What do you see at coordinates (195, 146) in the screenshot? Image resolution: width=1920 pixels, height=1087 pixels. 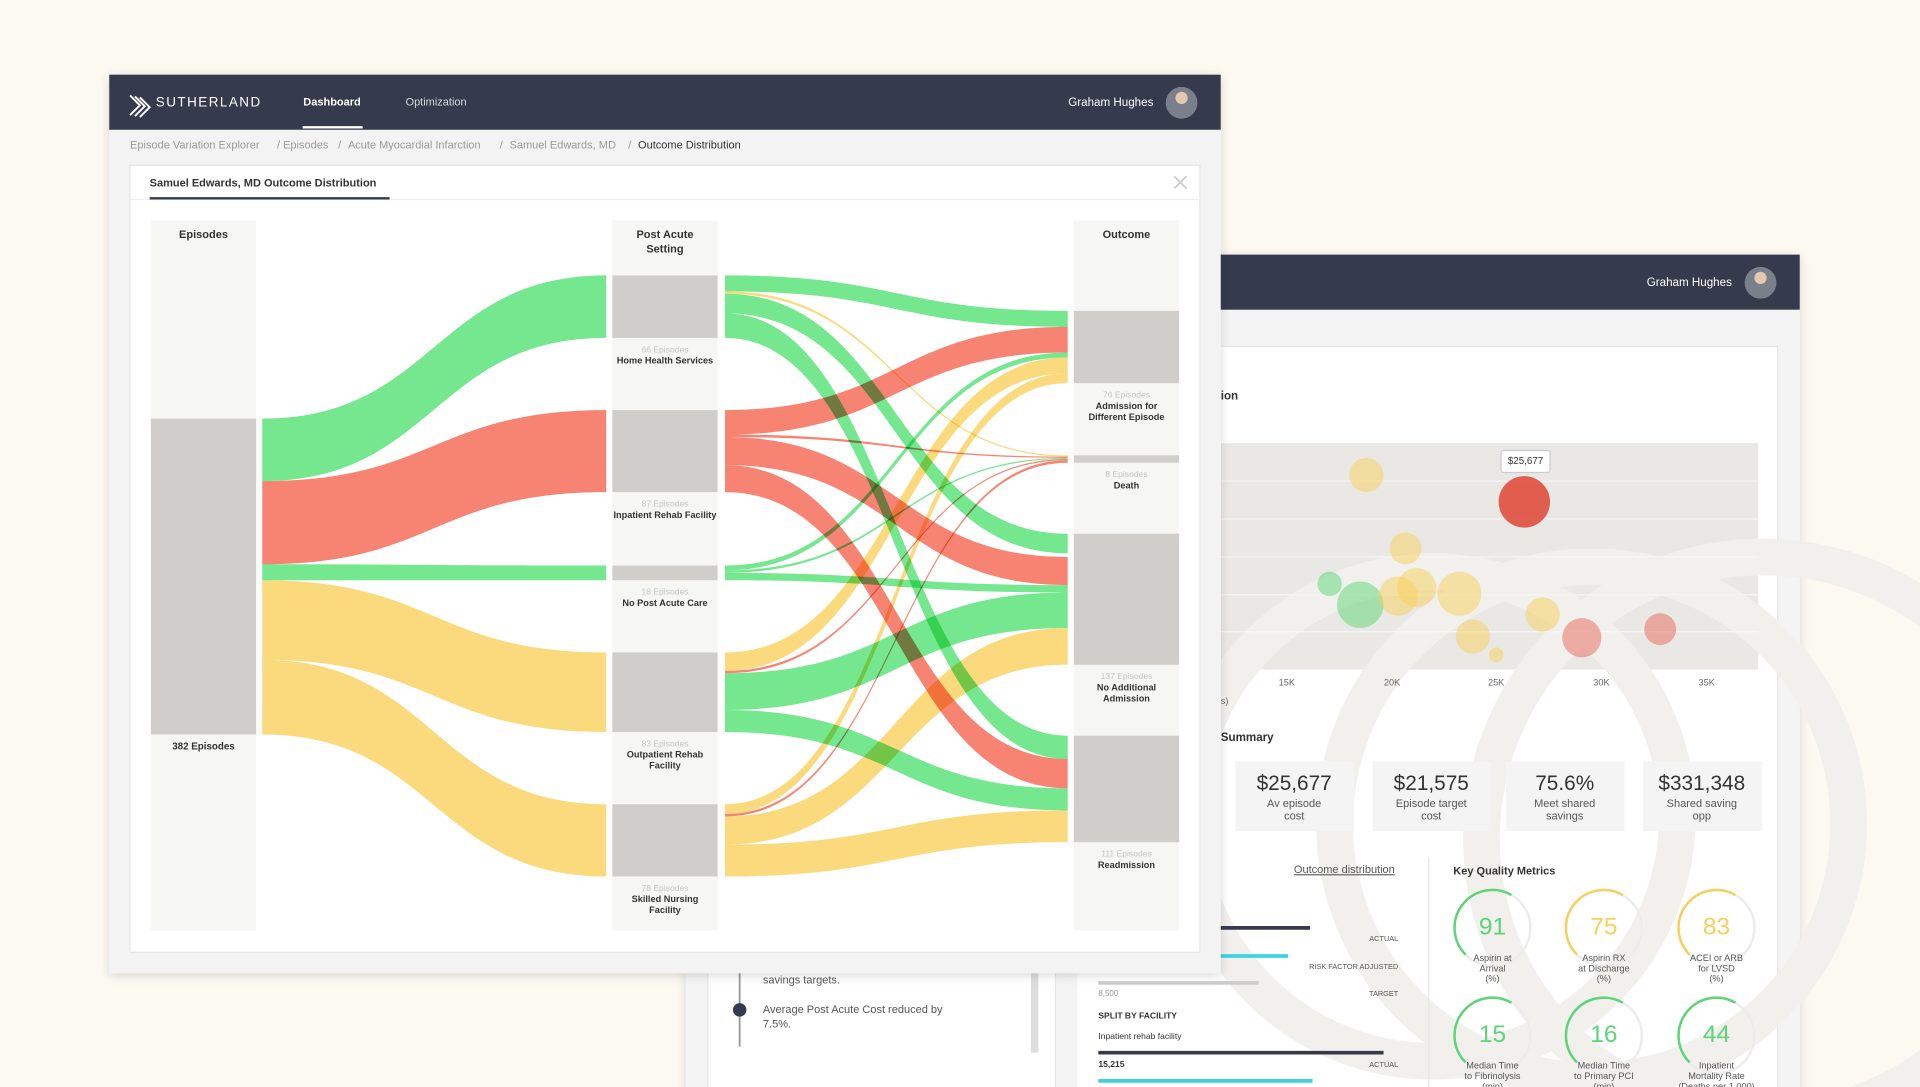 I see `breadcrumb-item: Episode Variation Explorer` at bounding box center [195, 146].